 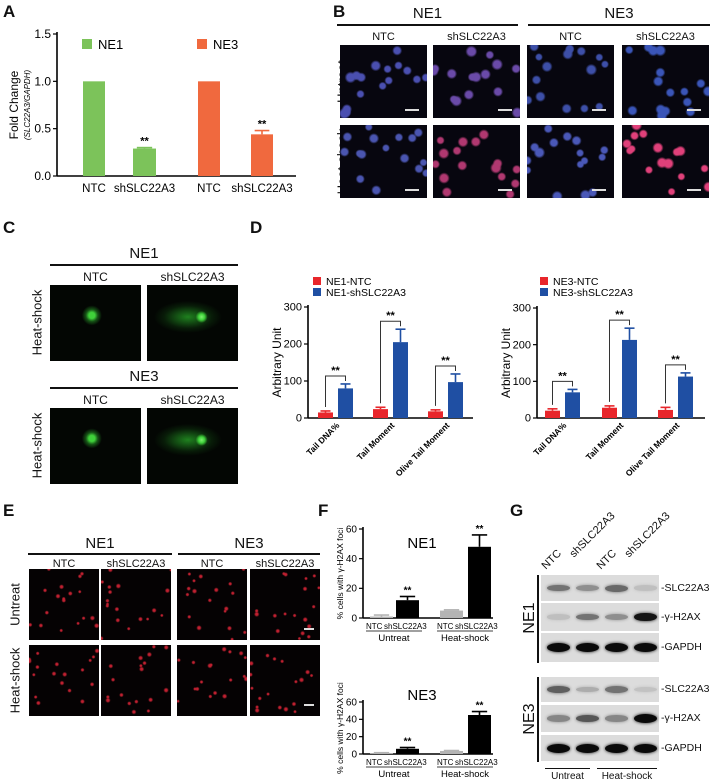 What do you see at coordinates (354, 618) in the screenshot?
I see `y-tick-label: 0` at bounding box center [354, 618].